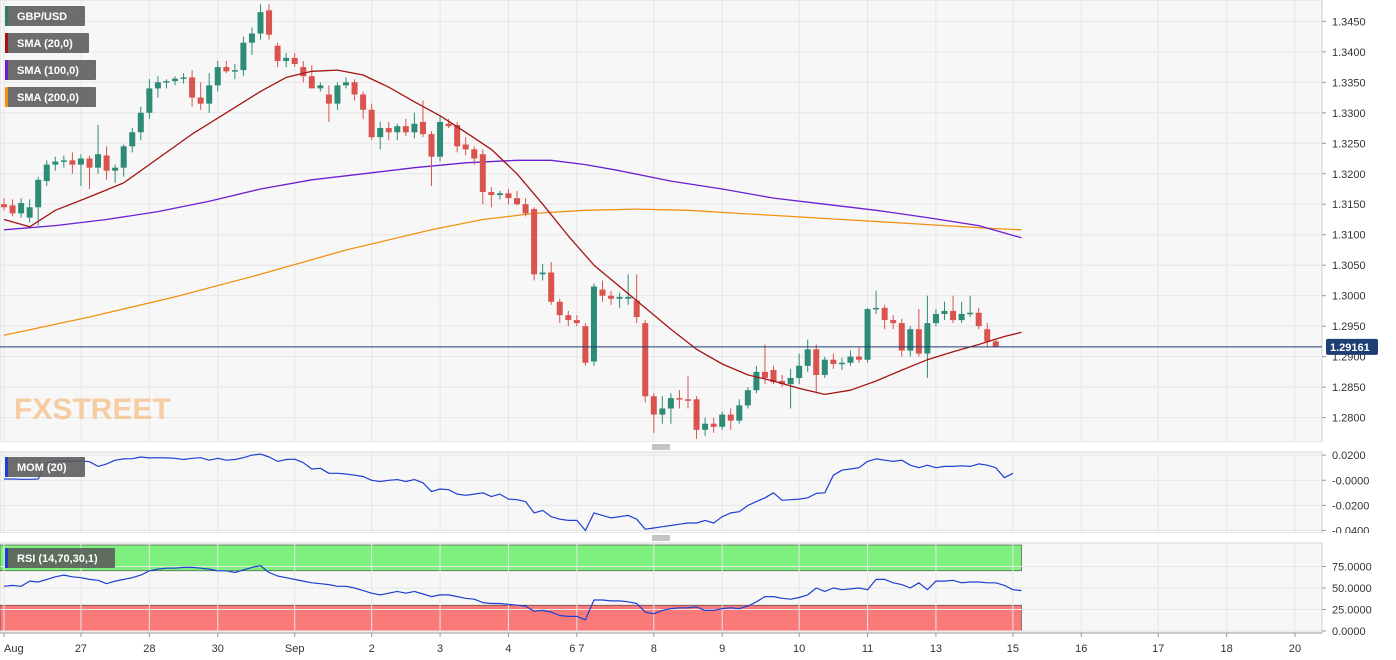 This screenshot has height=660, width=1396. What do you see at coordinates (47, 43) in the screenshot?
I see `legend-sma-20: SMA (20,0)` at bounding box center [47, 43].